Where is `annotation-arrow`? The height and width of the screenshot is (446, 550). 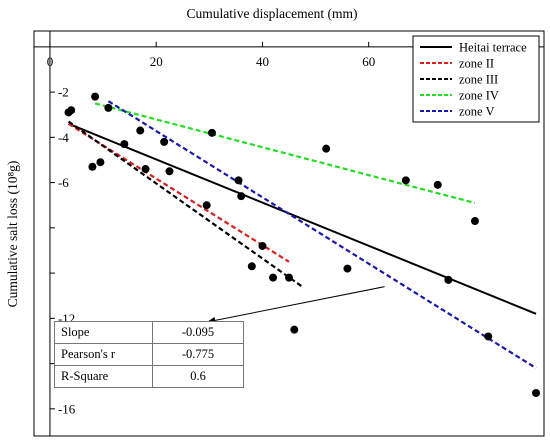 annotation-arrow is located at coordinates (295, 304).